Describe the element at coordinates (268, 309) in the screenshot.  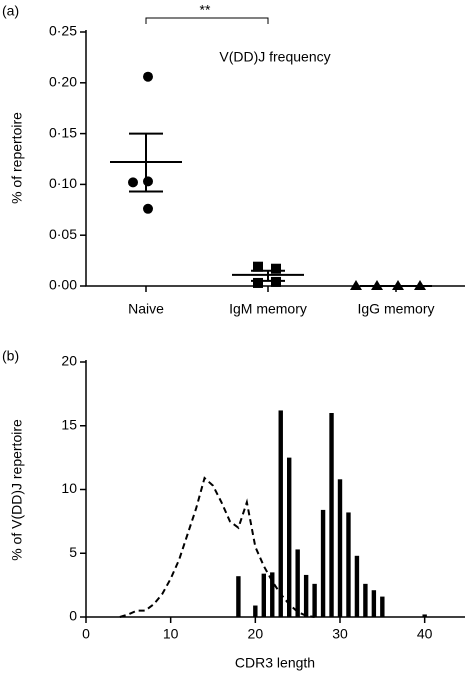
I see `x-tick-label: IgM memory` at that location.